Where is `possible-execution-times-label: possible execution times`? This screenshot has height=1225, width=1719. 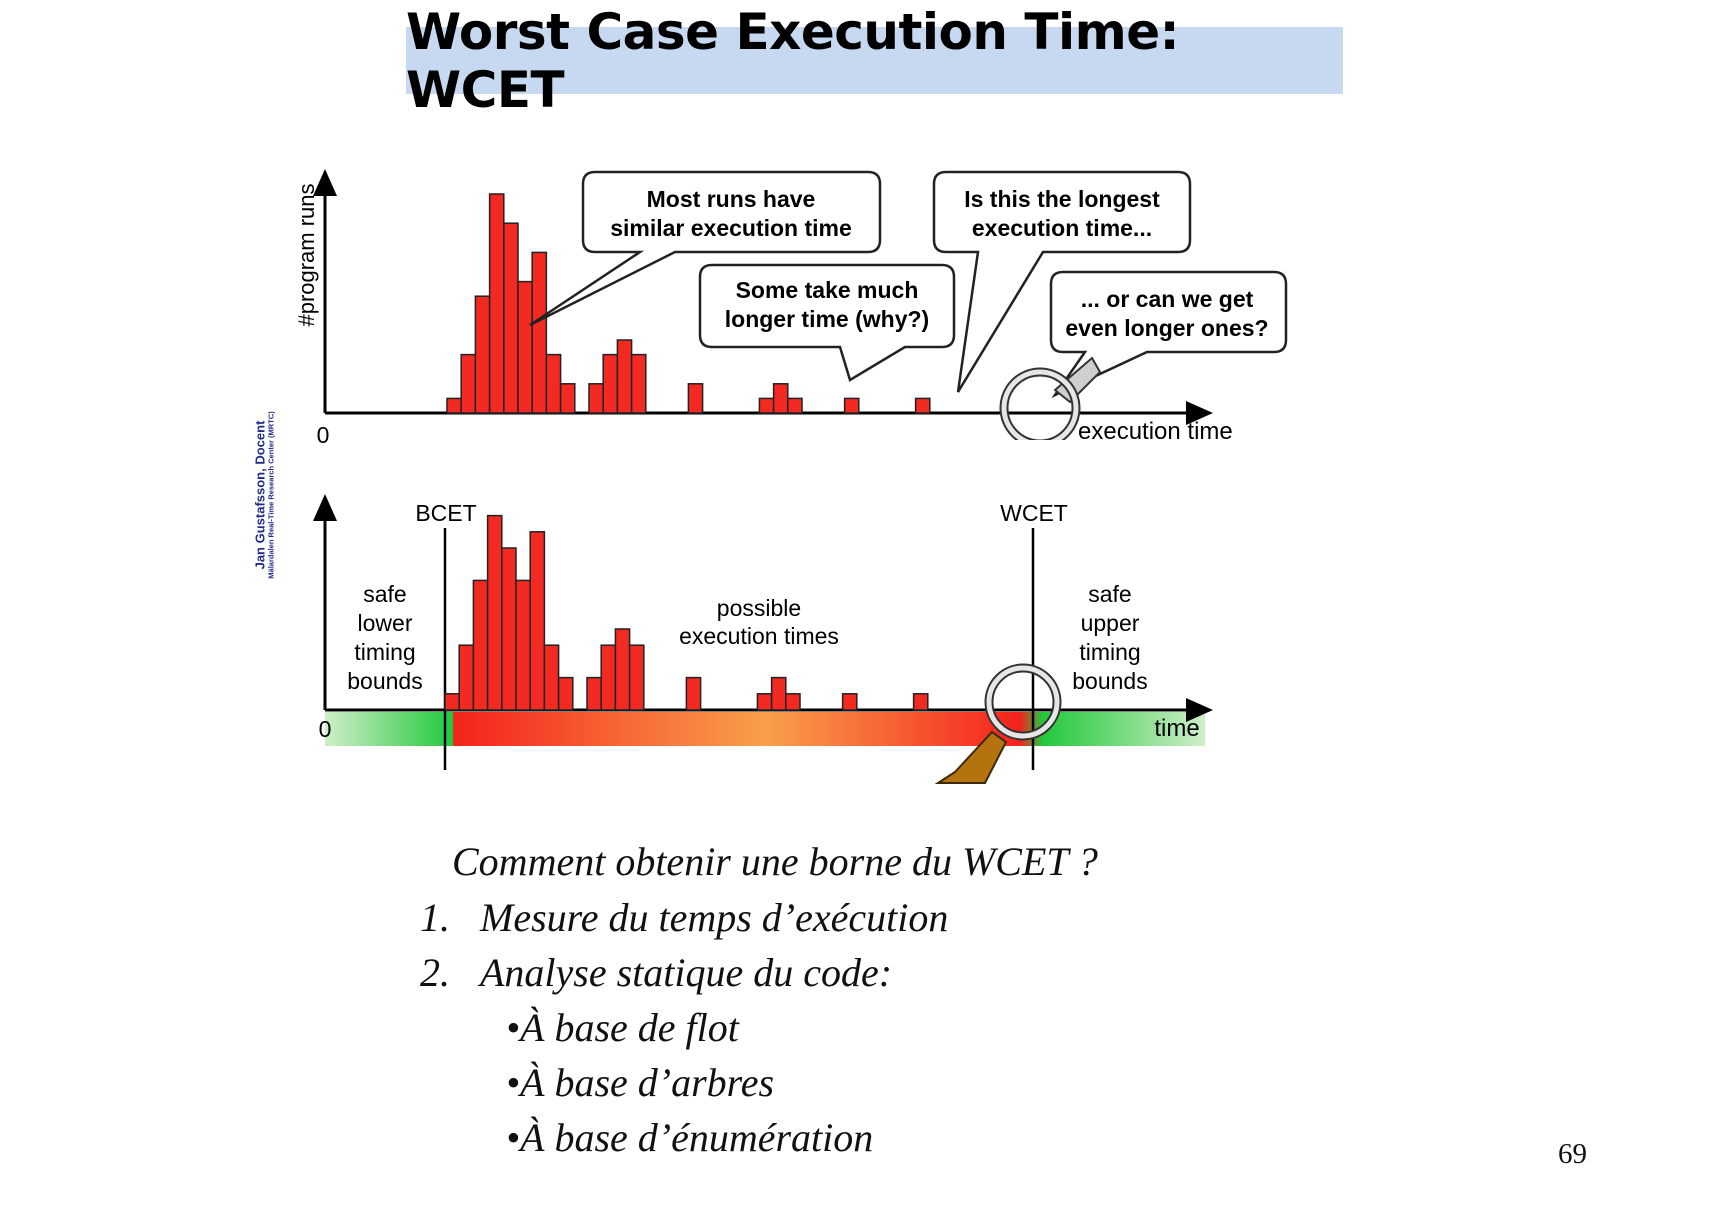
possible-execution-times-label: possible execution times is located at coordinates (759, 622).